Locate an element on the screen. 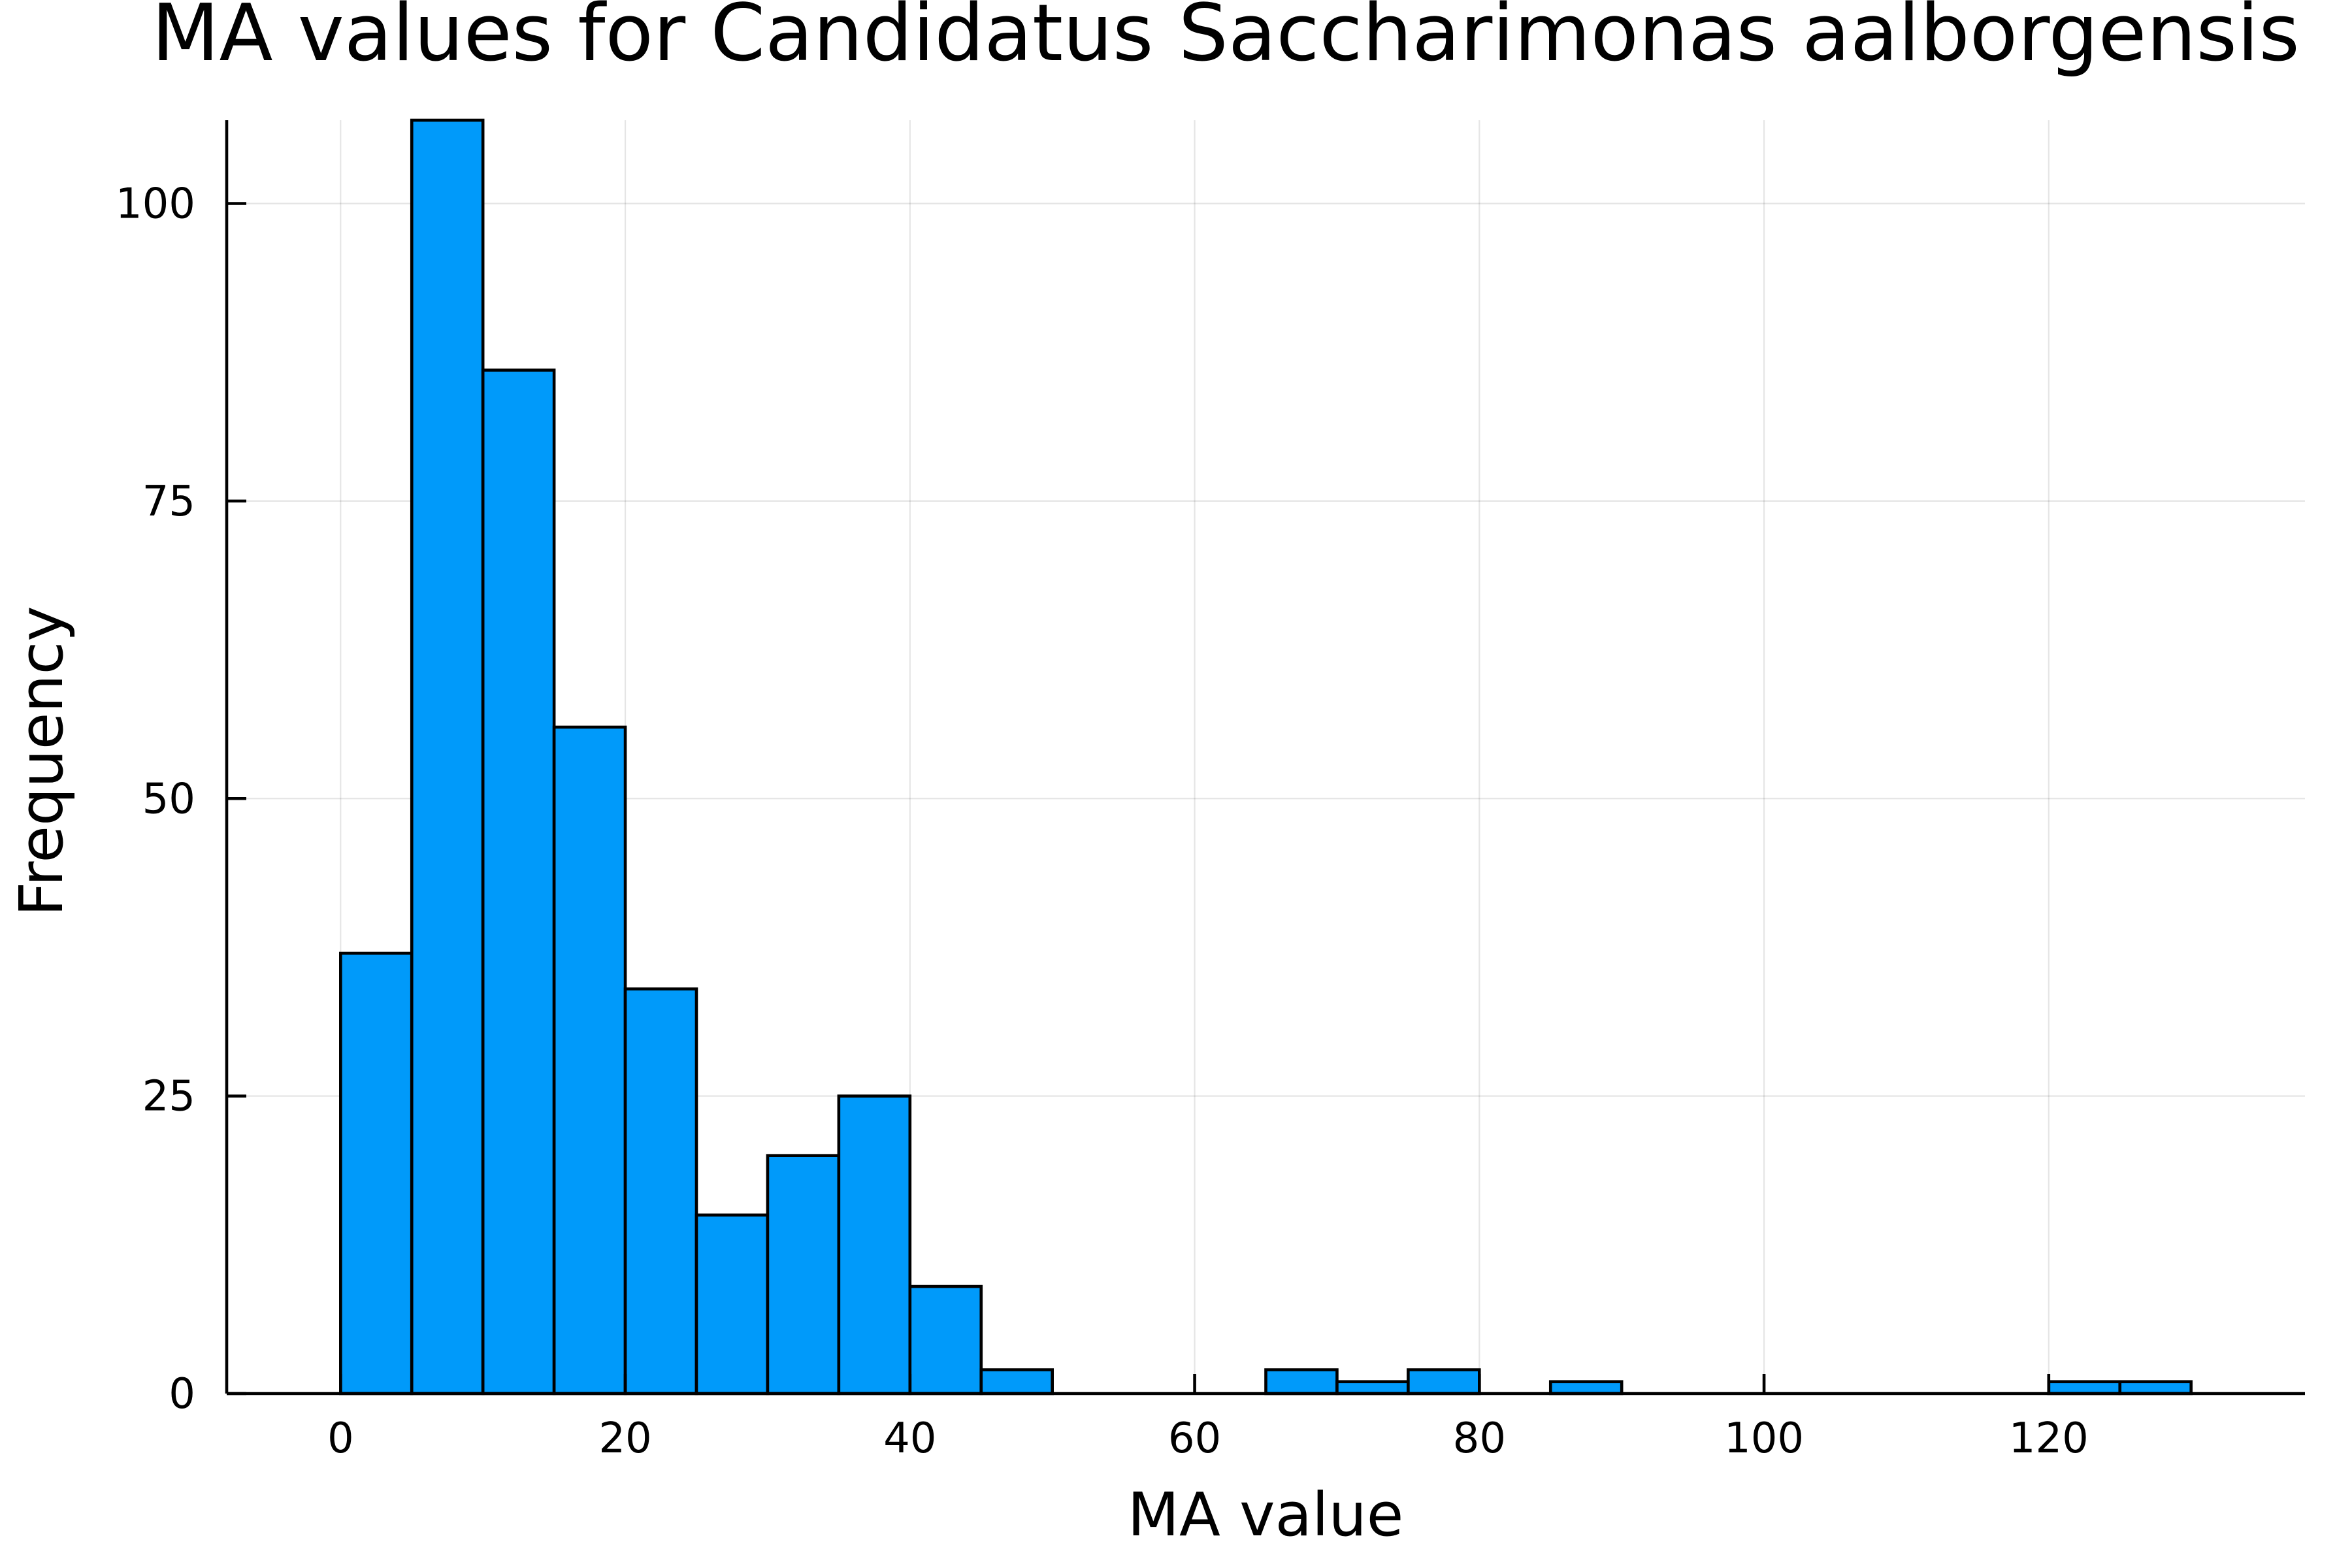 The height and width of the screenshot is (1568, 2352). y-tick-label: 50 is located at coordinates (168, 799).